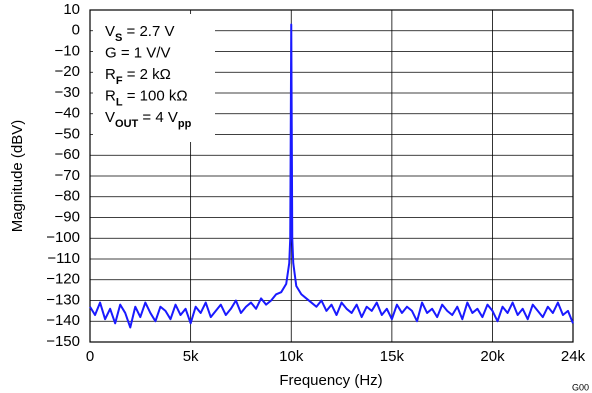  I want to click on annotation: G = 1 V/V, so click(137, 52).